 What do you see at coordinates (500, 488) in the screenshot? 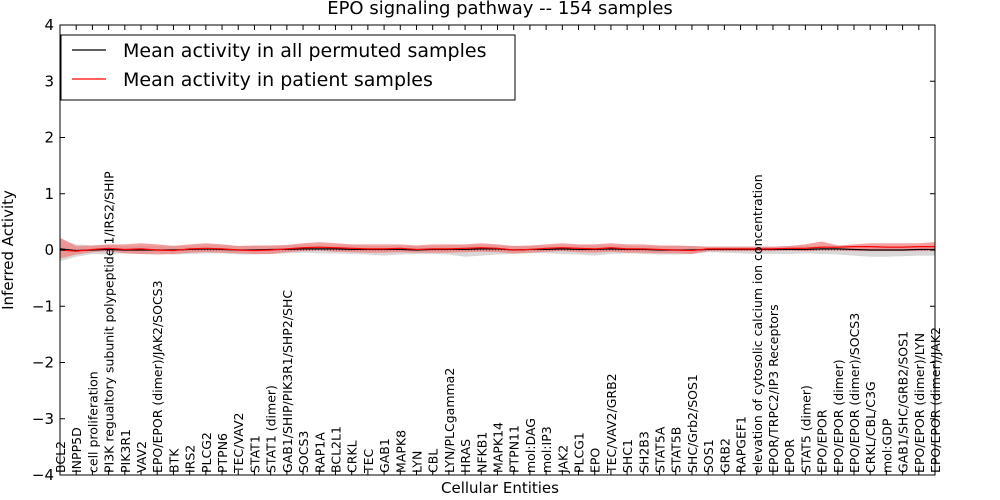
I see `x-axis-label: Cellular Entities` at bounding box center [500, 488].